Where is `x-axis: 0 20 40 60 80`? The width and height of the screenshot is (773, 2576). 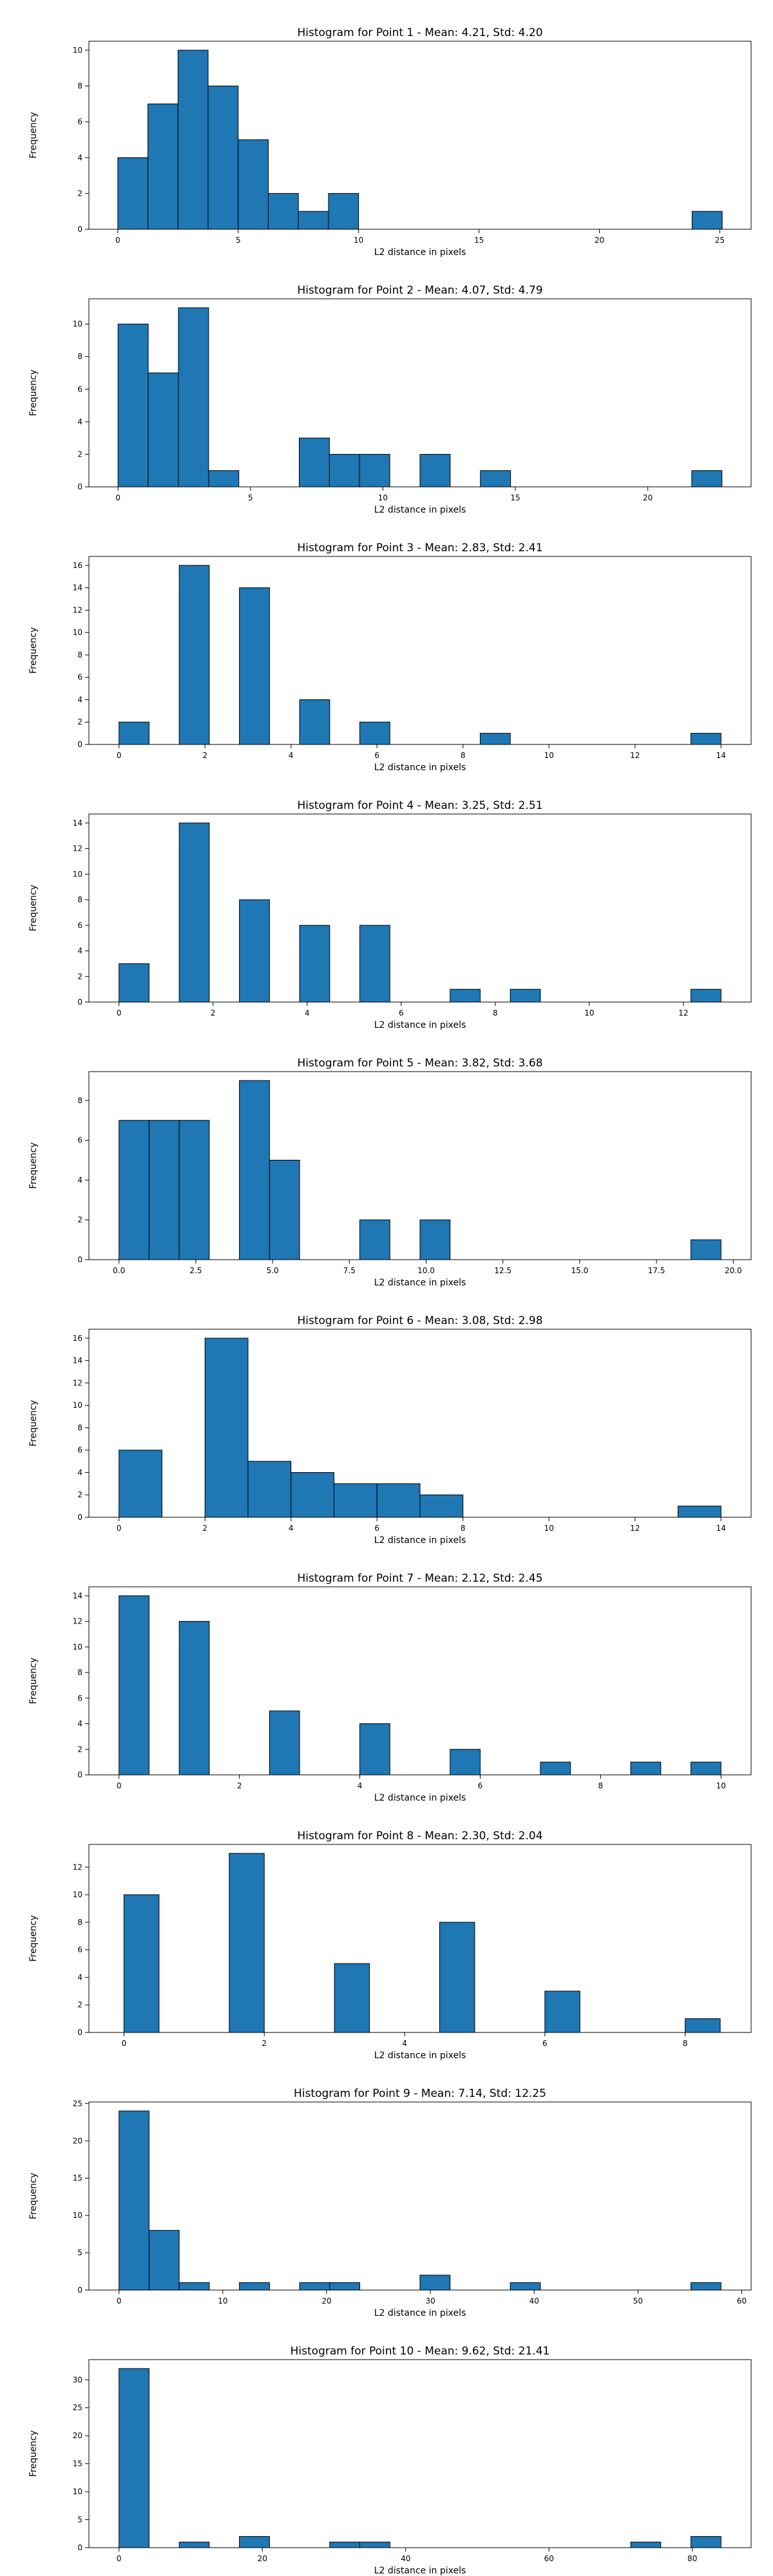
x-axis: 0 20 40 60 80 is located at coordinates (407, 2555).